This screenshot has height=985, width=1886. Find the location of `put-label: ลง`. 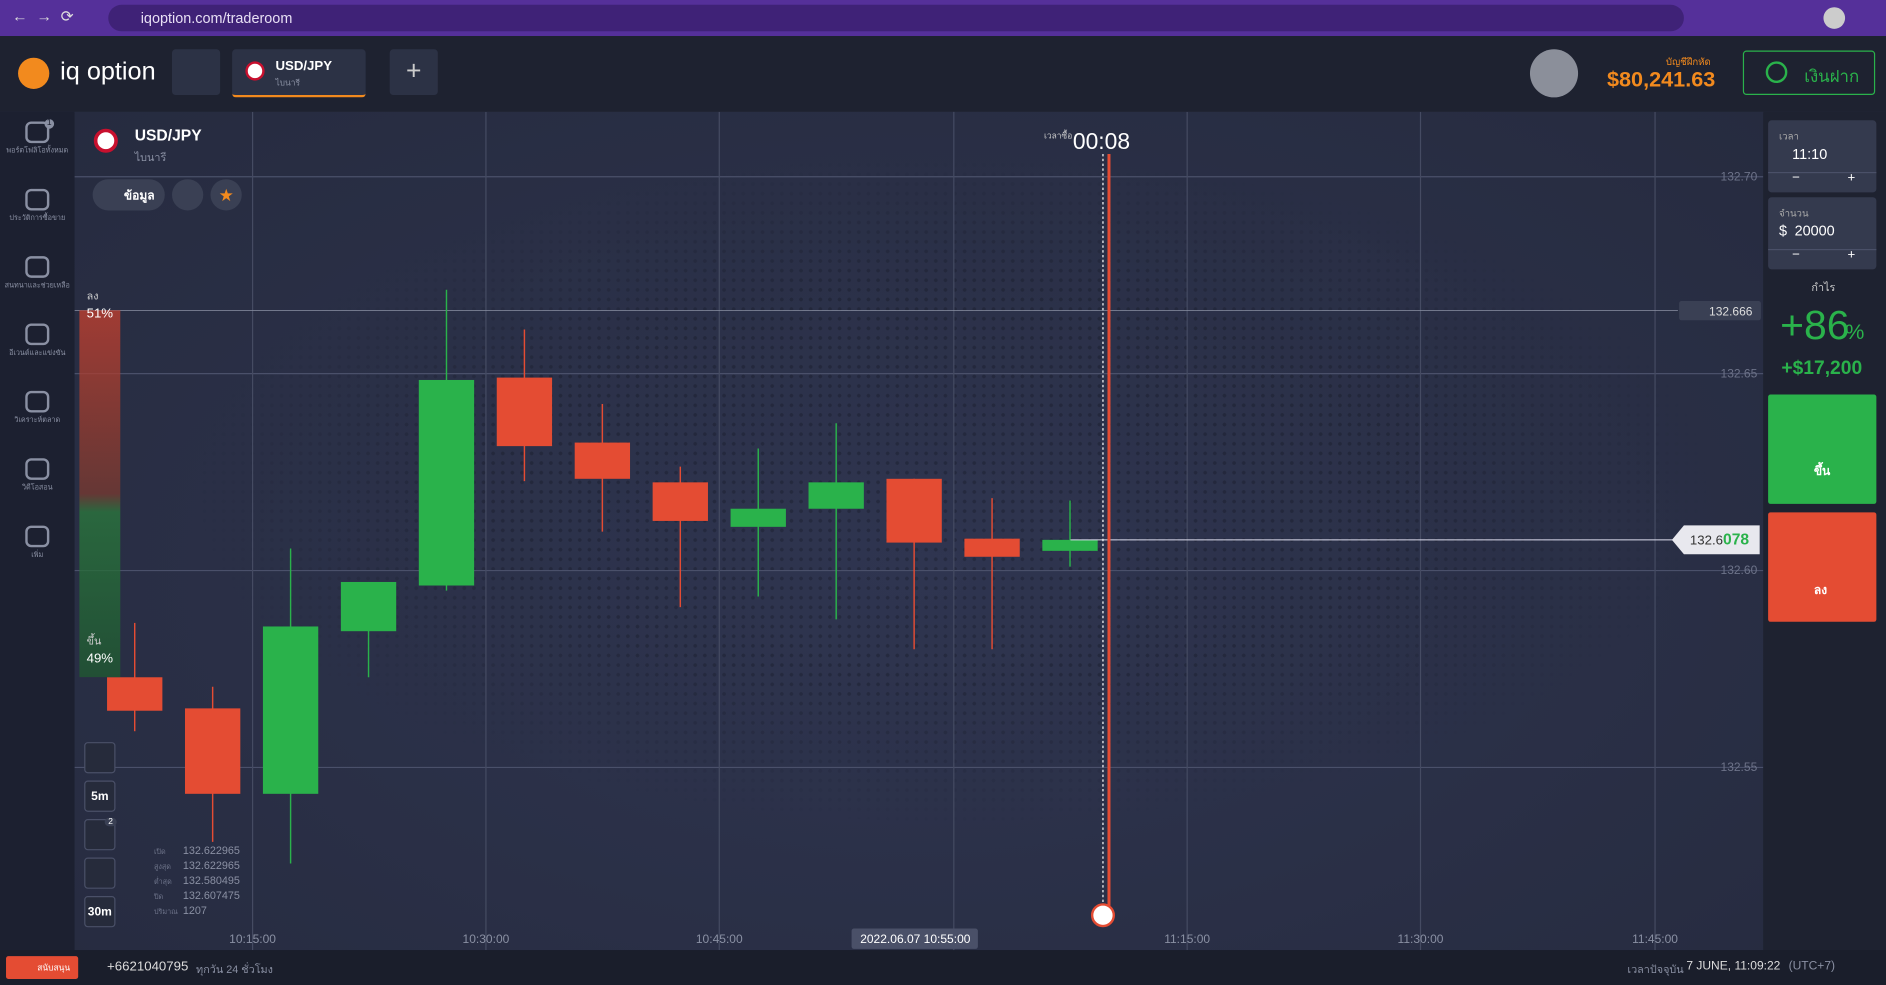

put-label: ลง is located at coordinates (1820, 591).